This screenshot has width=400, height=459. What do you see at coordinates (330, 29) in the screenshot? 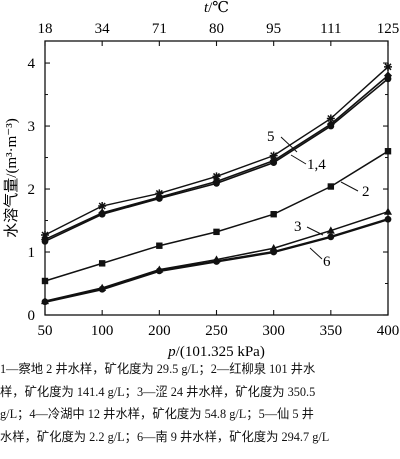
I see `x-tick-label-top: 111` at bounding box center [330, 29].